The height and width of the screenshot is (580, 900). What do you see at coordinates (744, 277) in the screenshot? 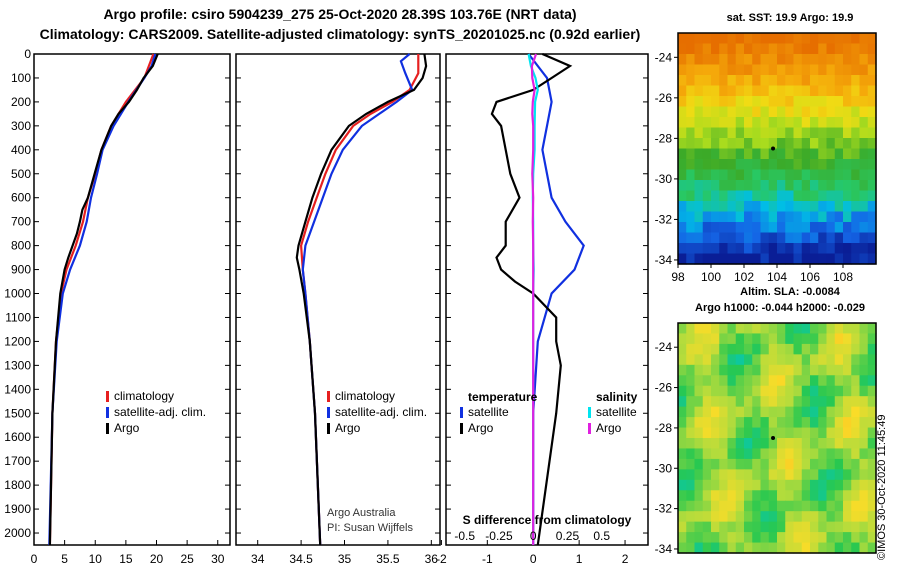
I see `map-x-tick-label: 102` at bounding box center [744, 277].